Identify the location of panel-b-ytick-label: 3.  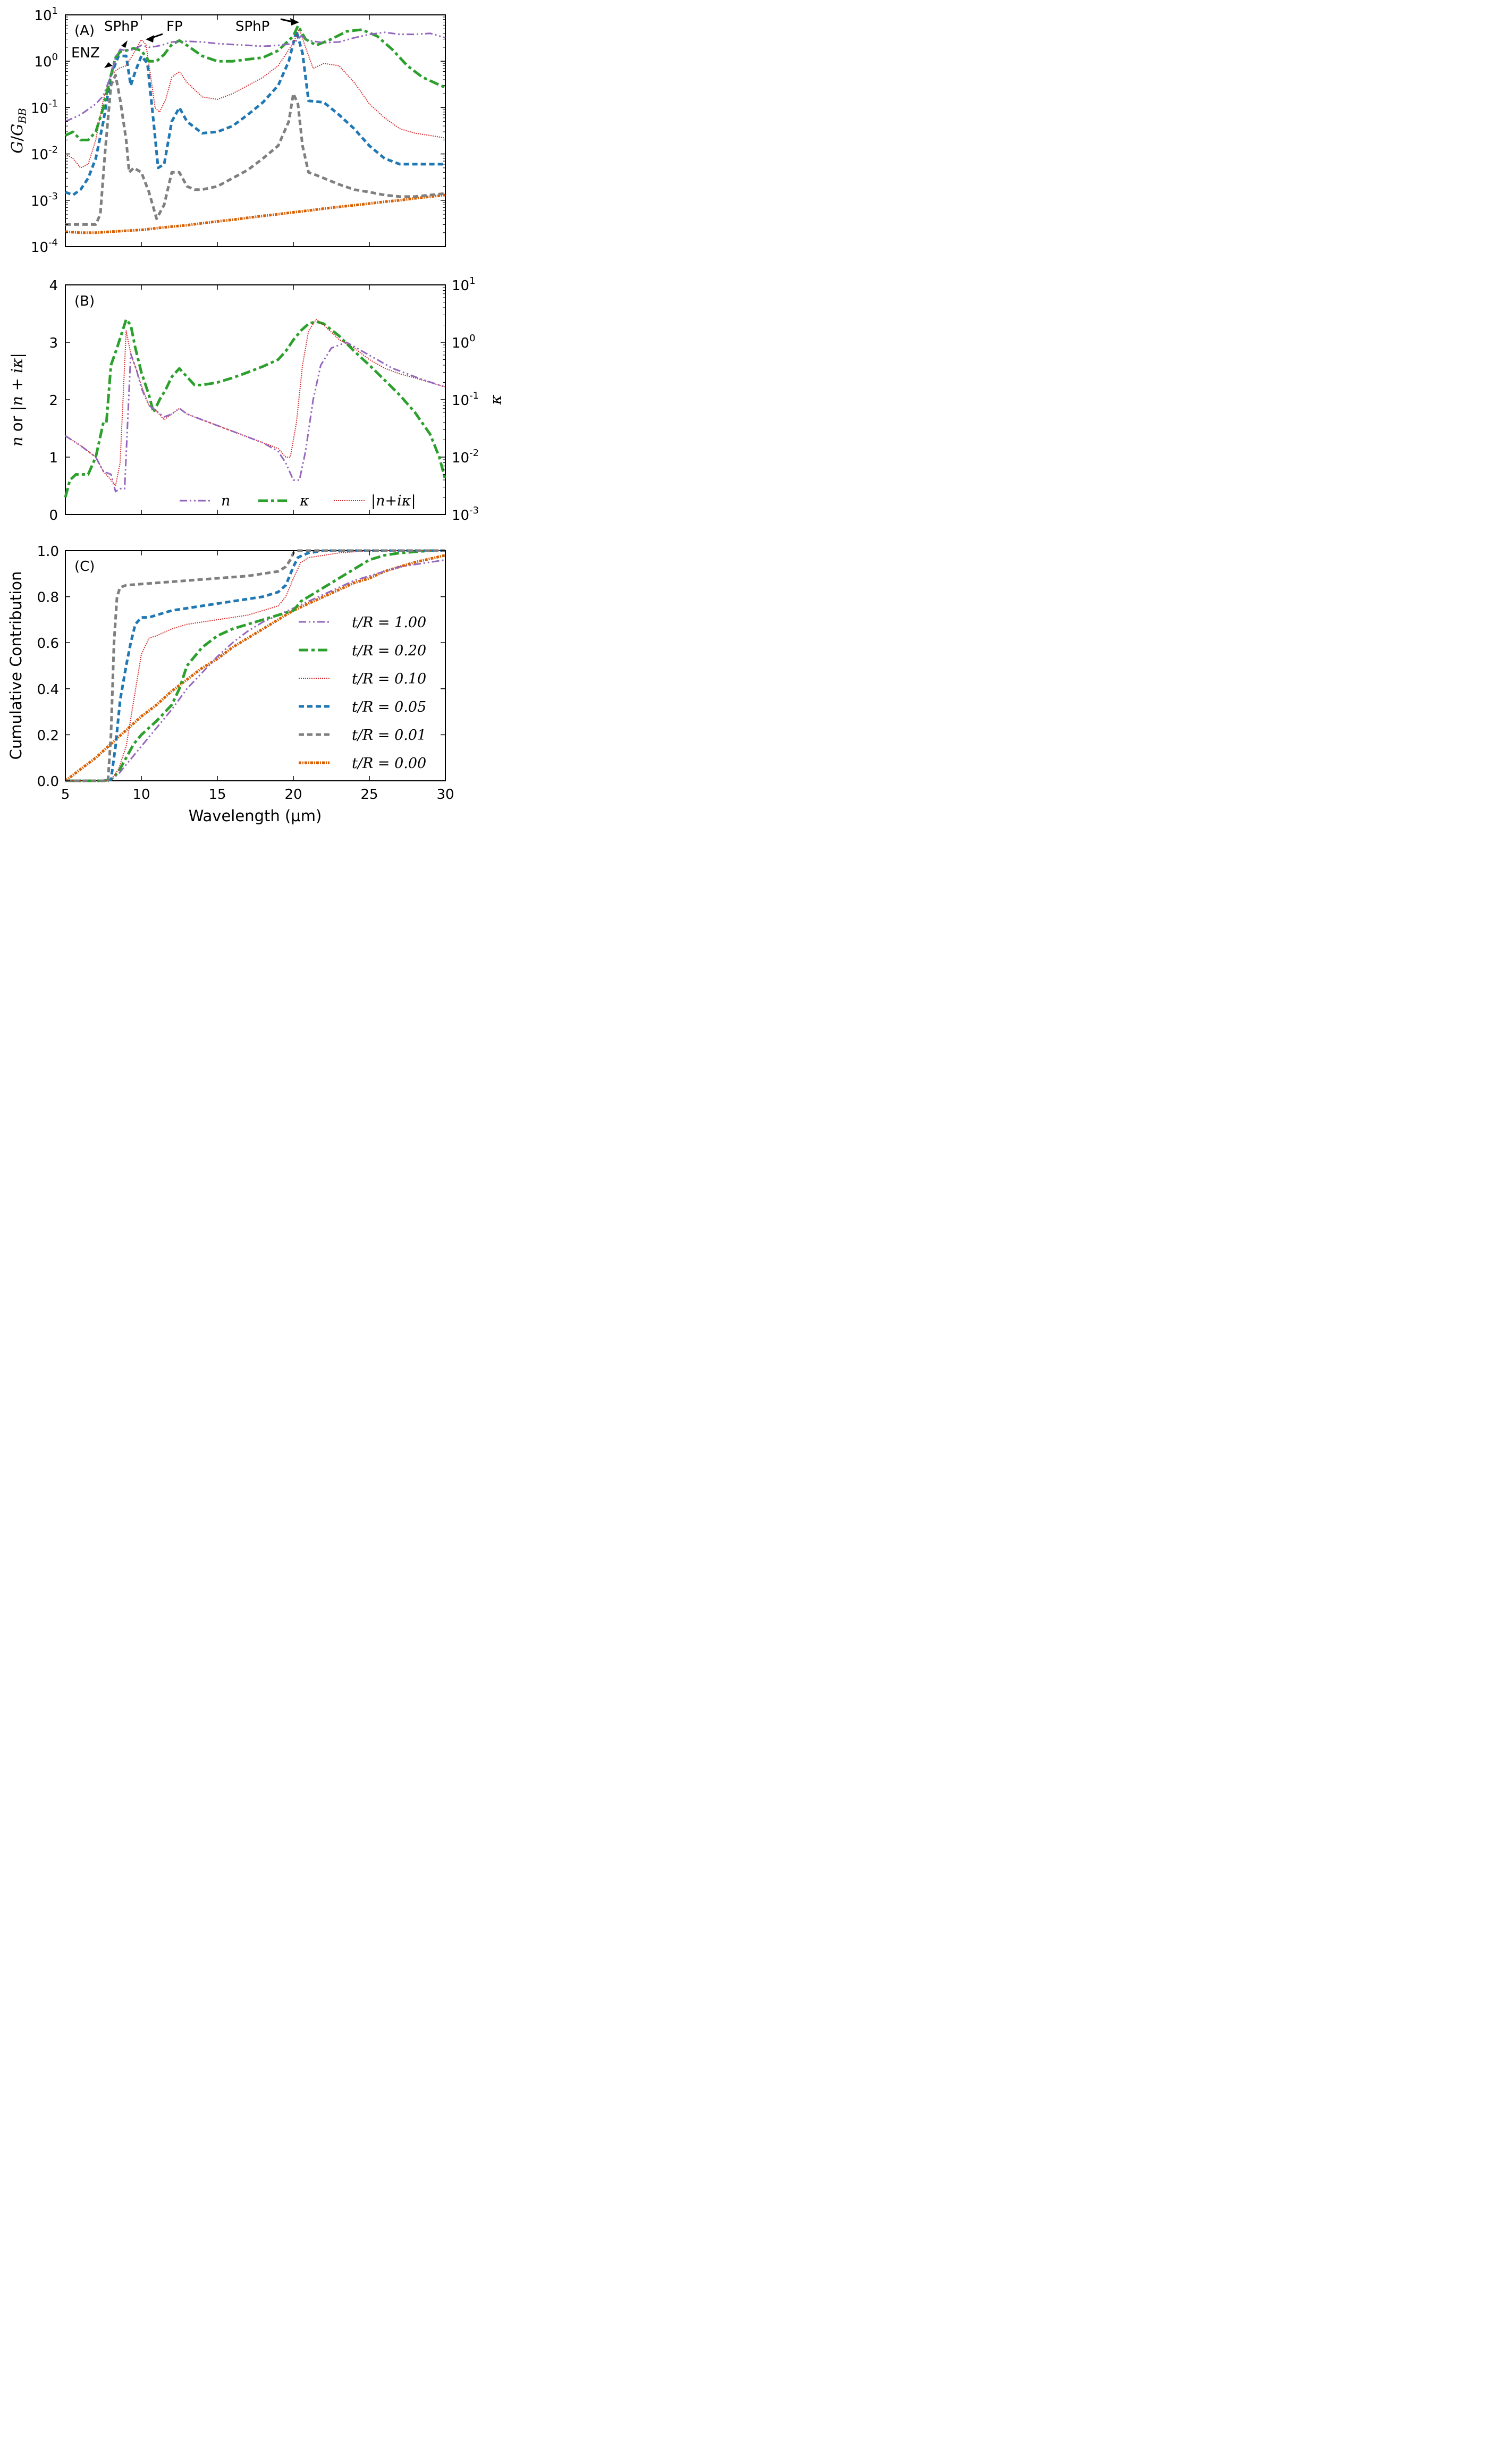
(53, 343).